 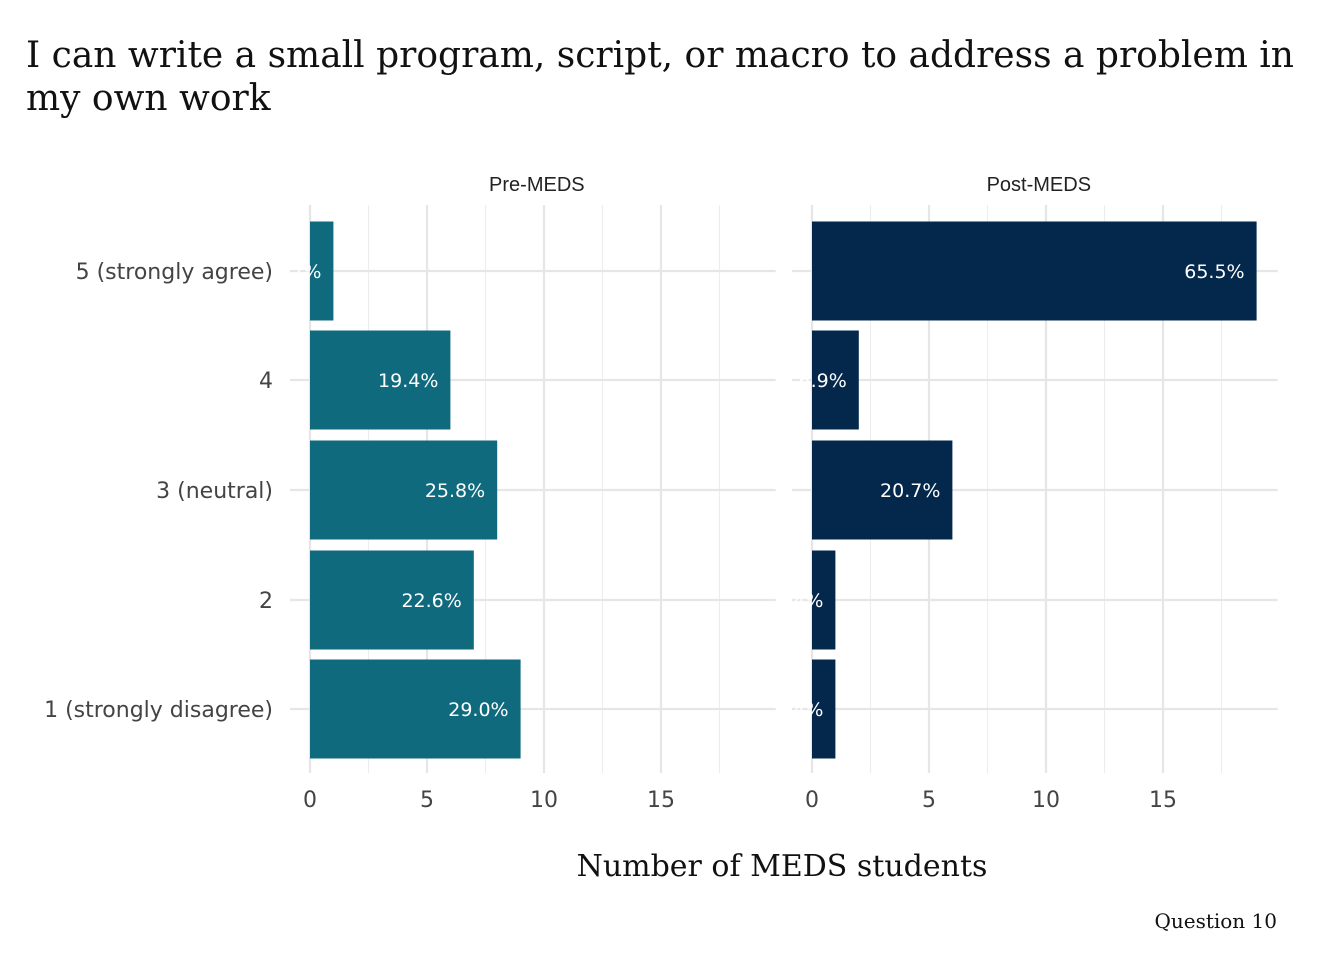 What do you see at coordinates (408, 381) in the screenshot?
I see `bar-data-label: 19.4%` at bounding box center [408, 381].